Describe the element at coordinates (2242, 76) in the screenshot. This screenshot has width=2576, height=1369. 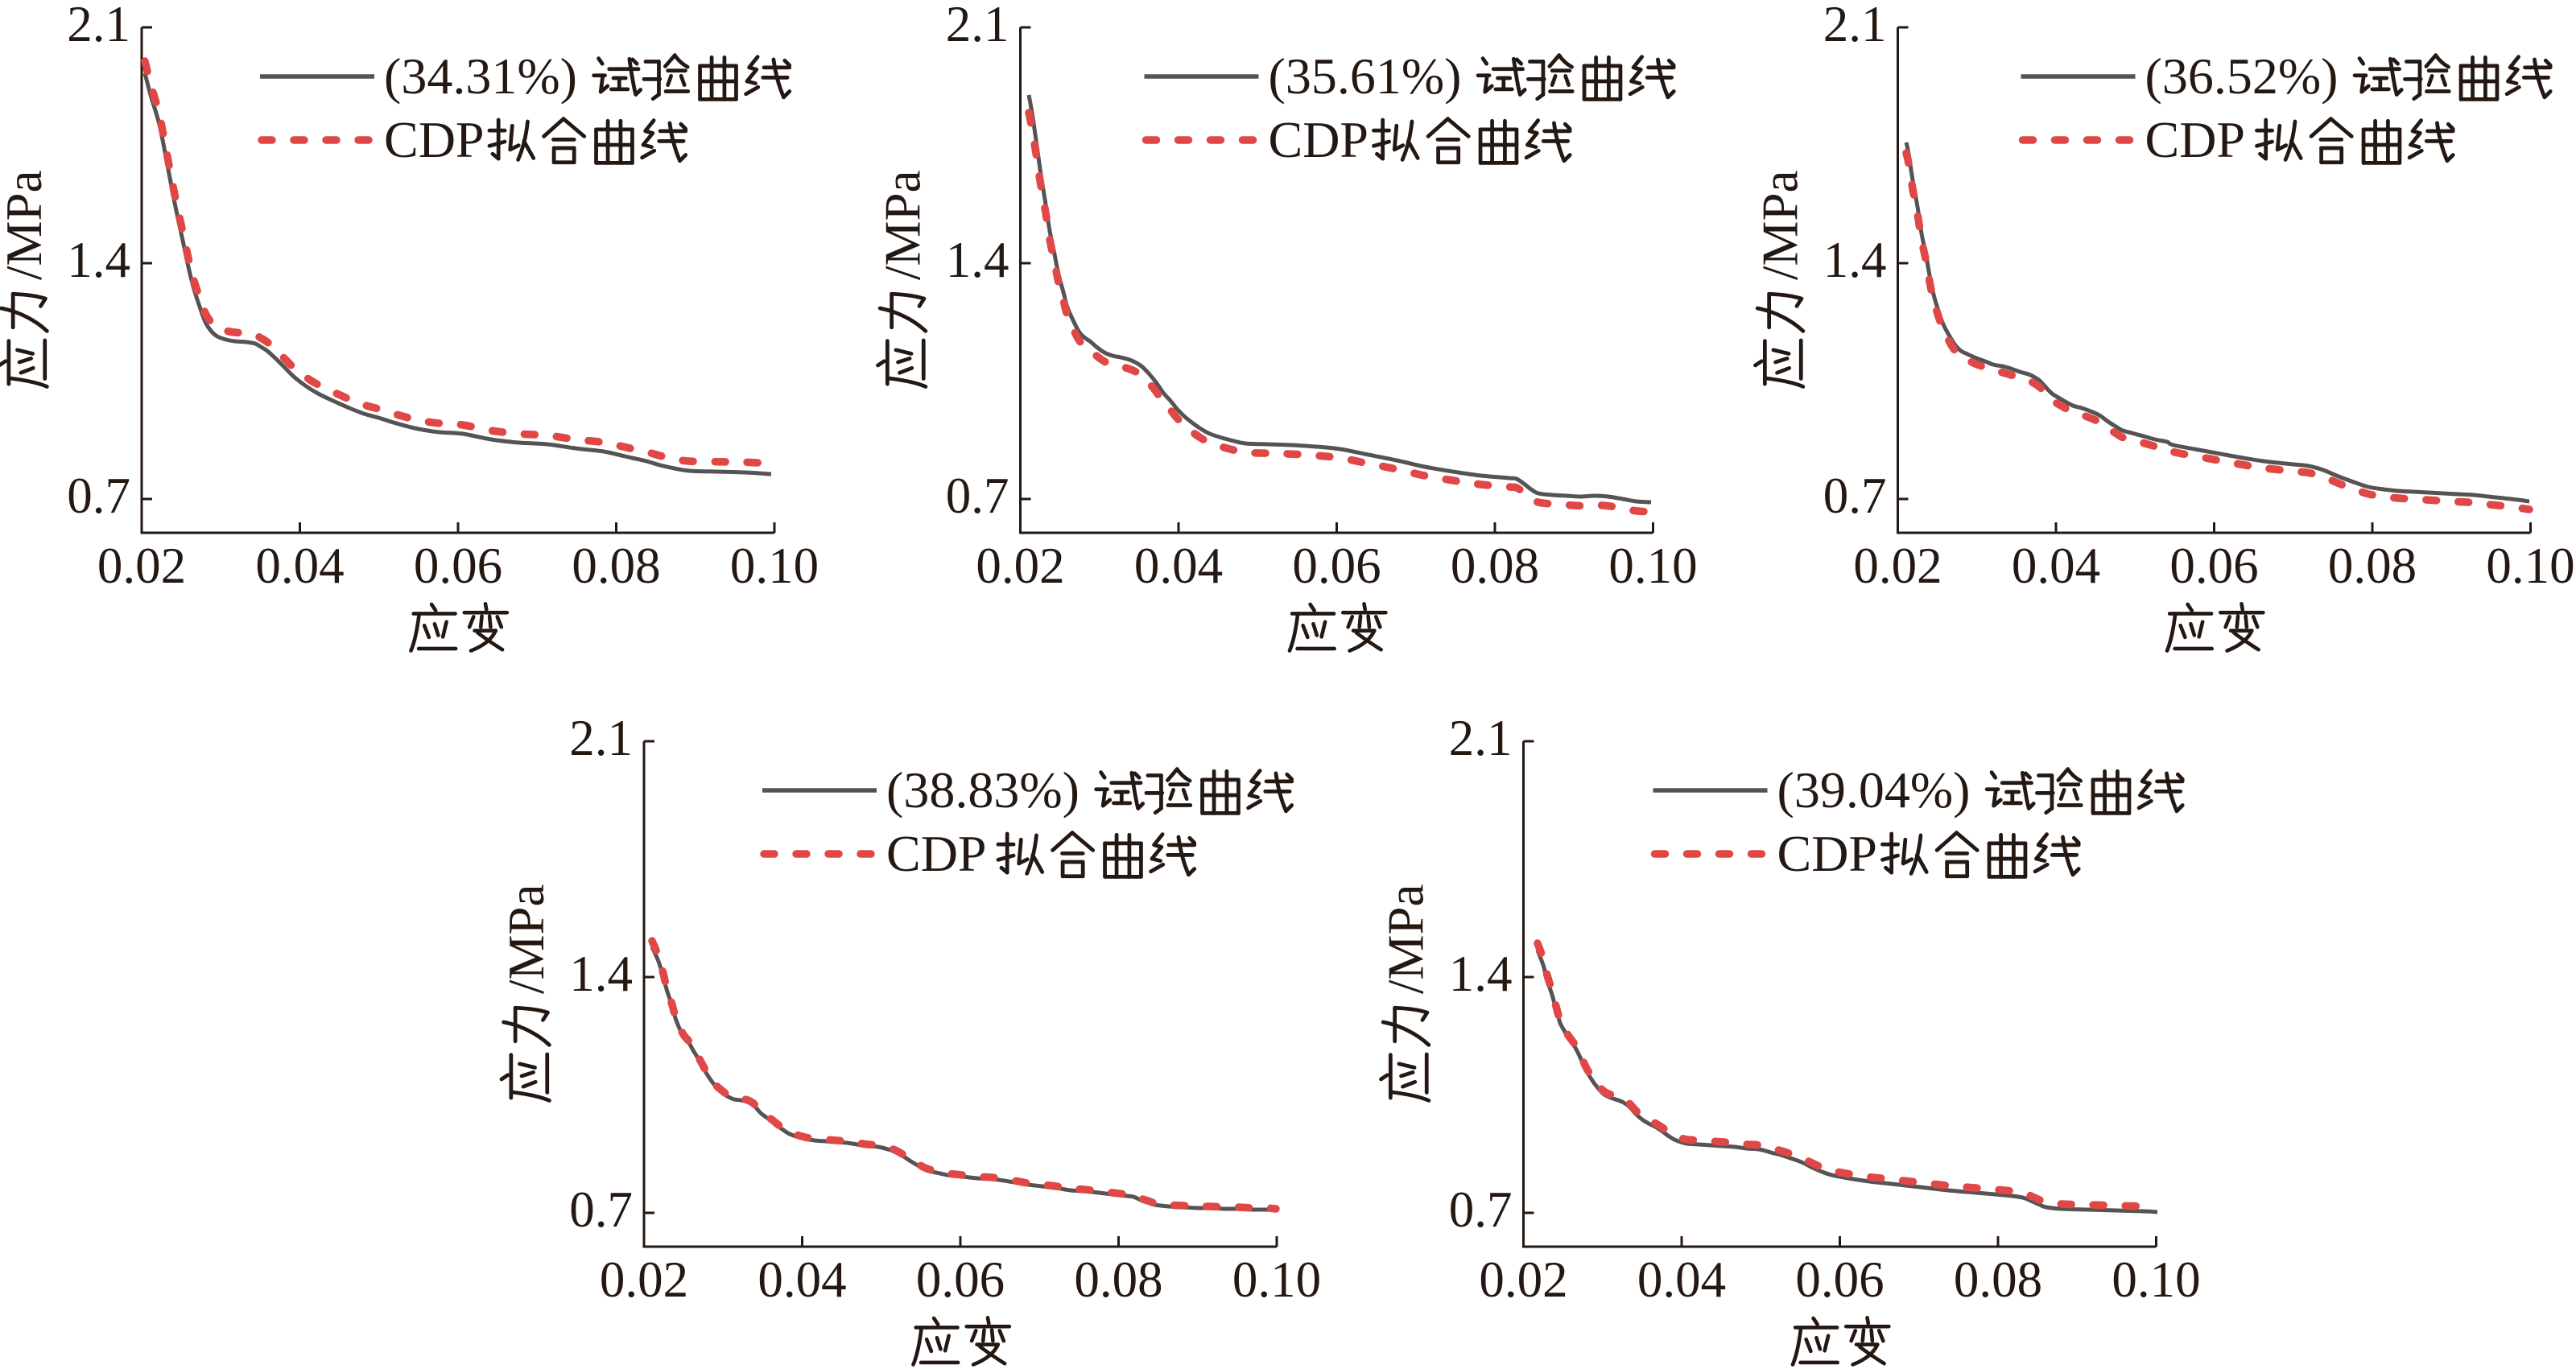
I see `svg-text: (36.52%)` at that location.